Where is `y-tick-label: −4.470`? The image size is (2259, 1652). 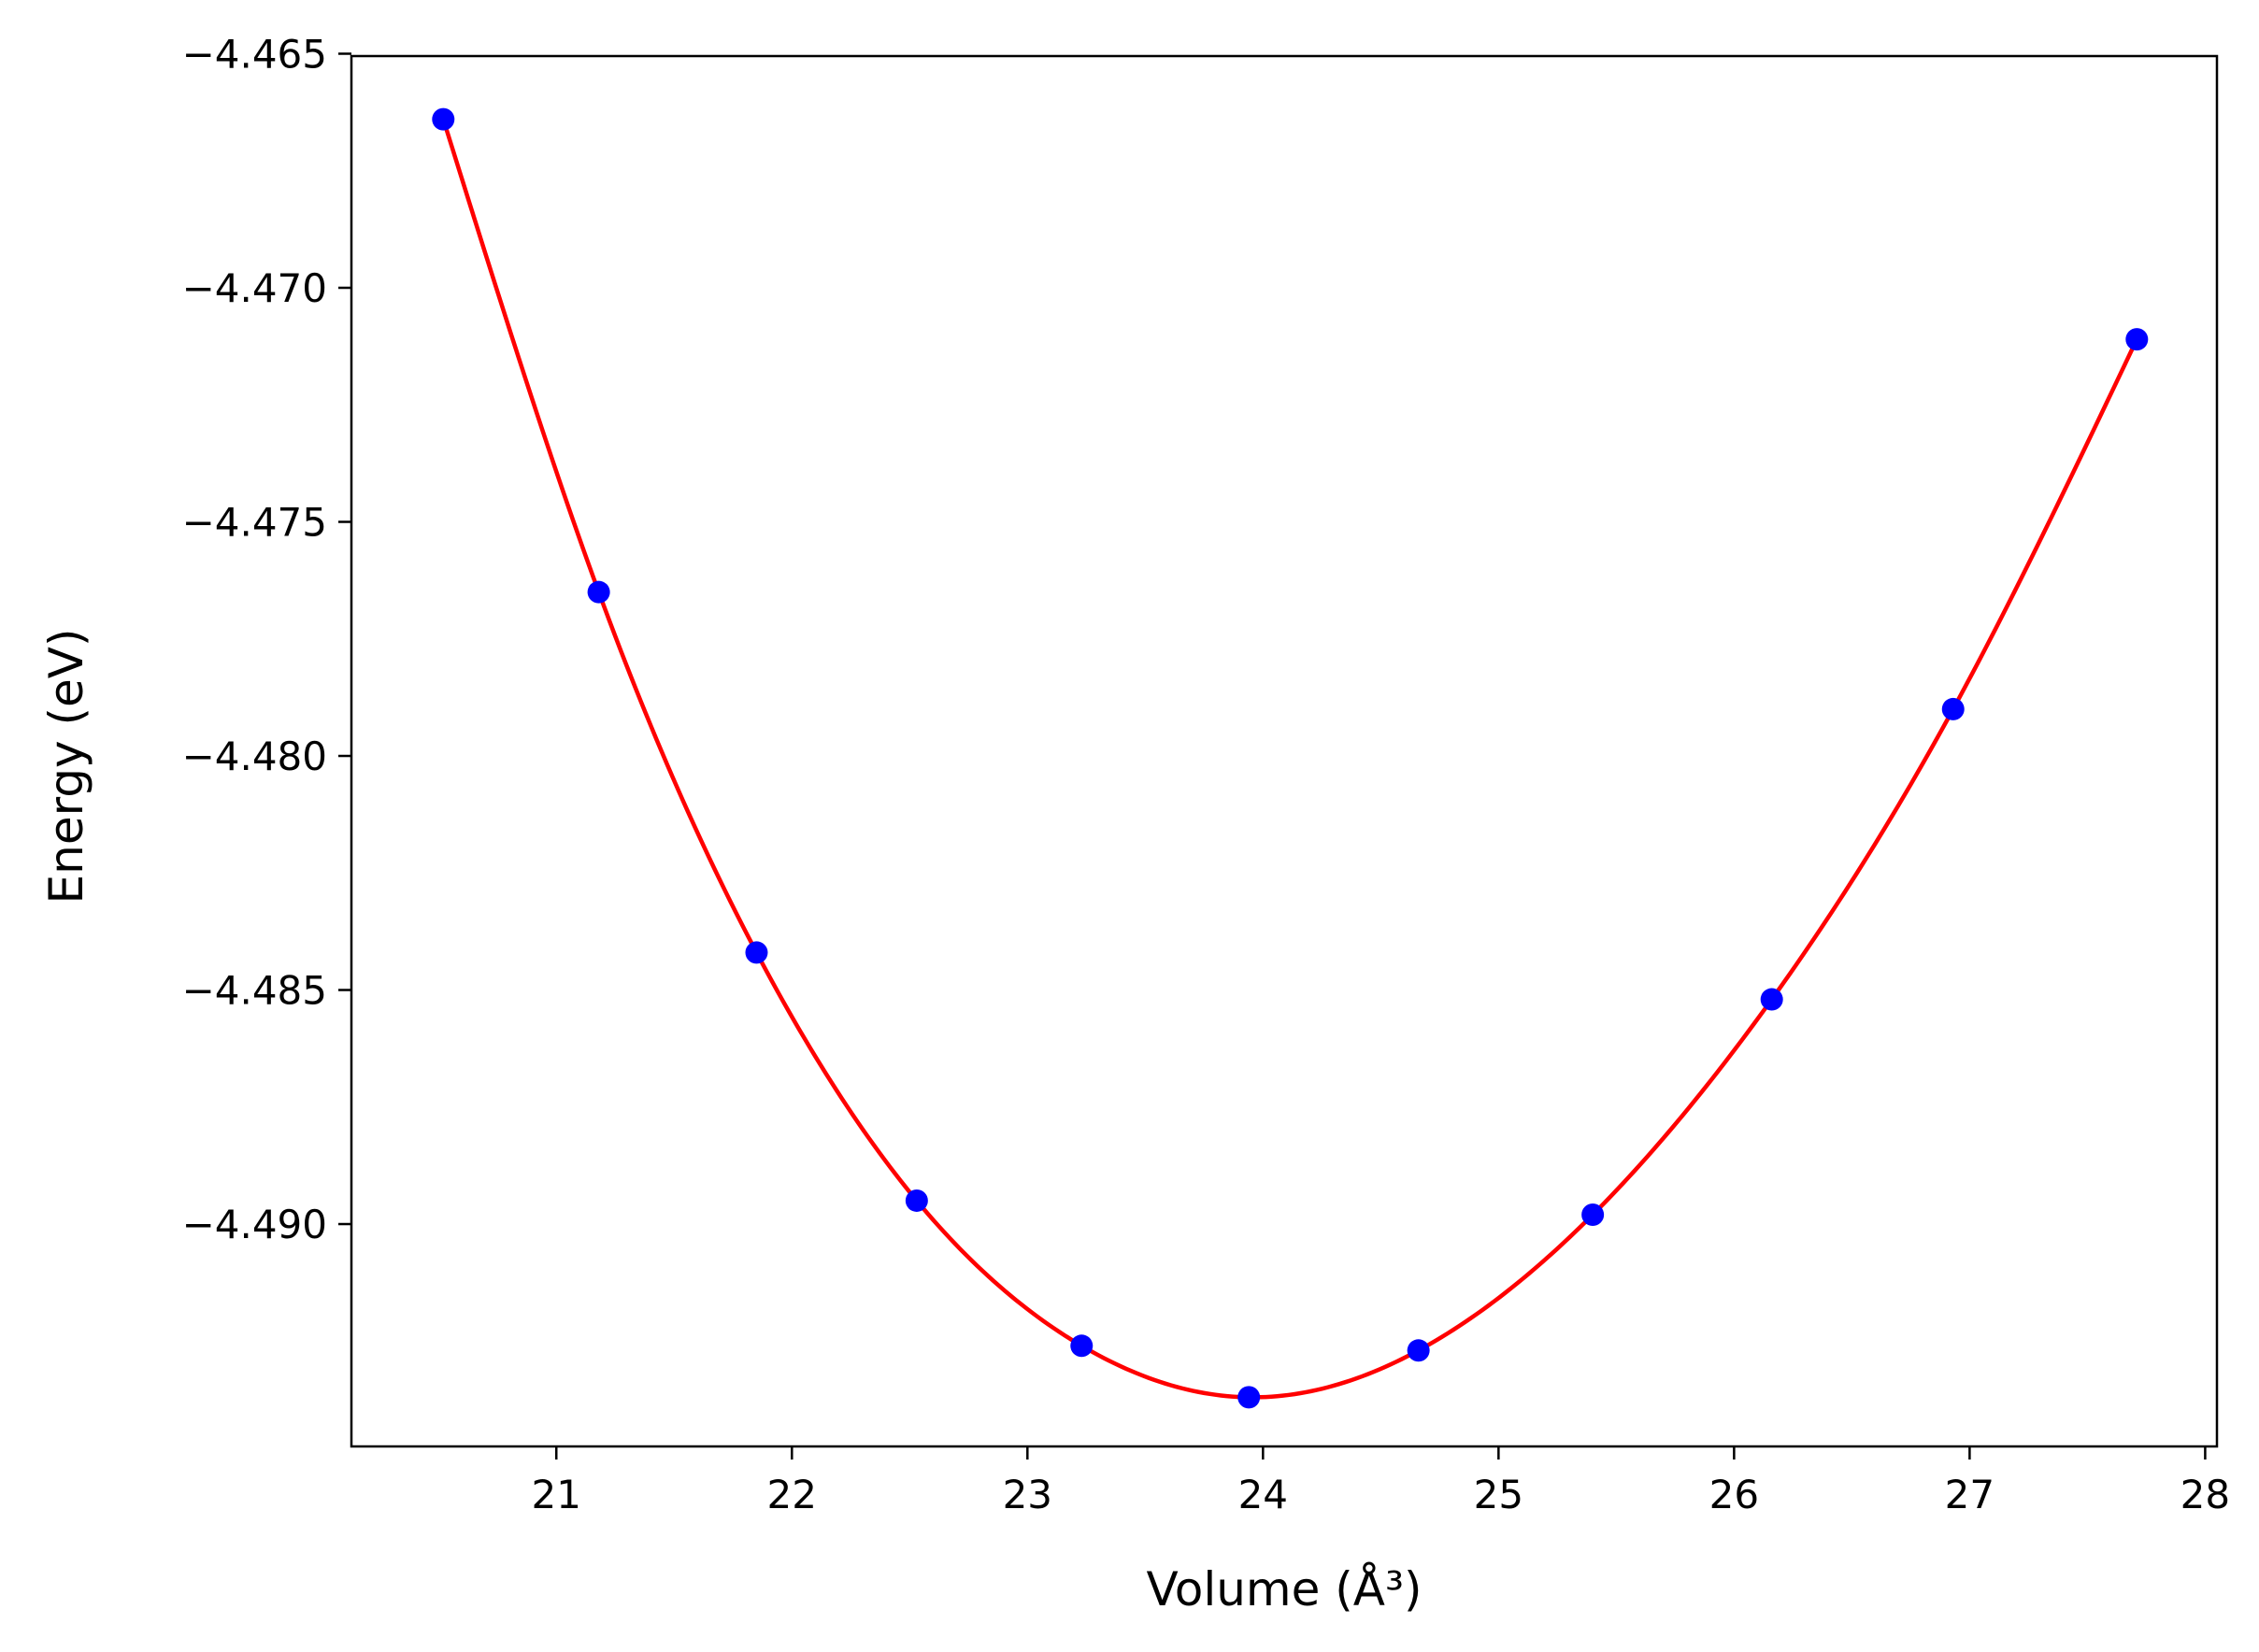
y-tick-label: −4.470 is located at coordinates (255, 288).